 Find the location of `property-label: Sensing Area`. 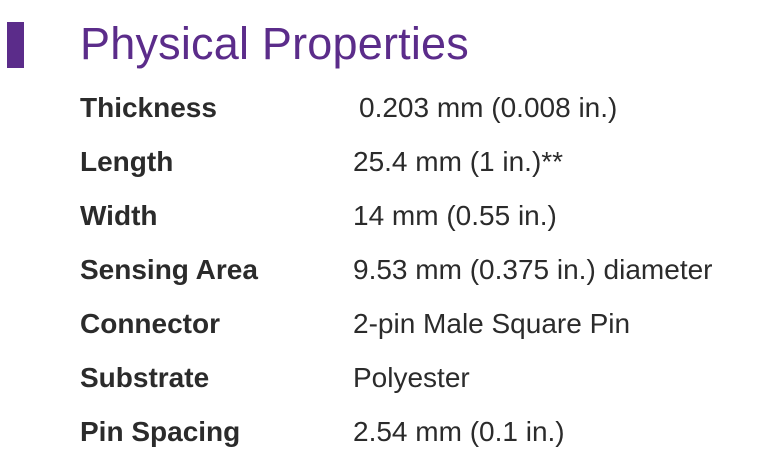

property-label: Sensing Area is located at coordinates (169, 269).